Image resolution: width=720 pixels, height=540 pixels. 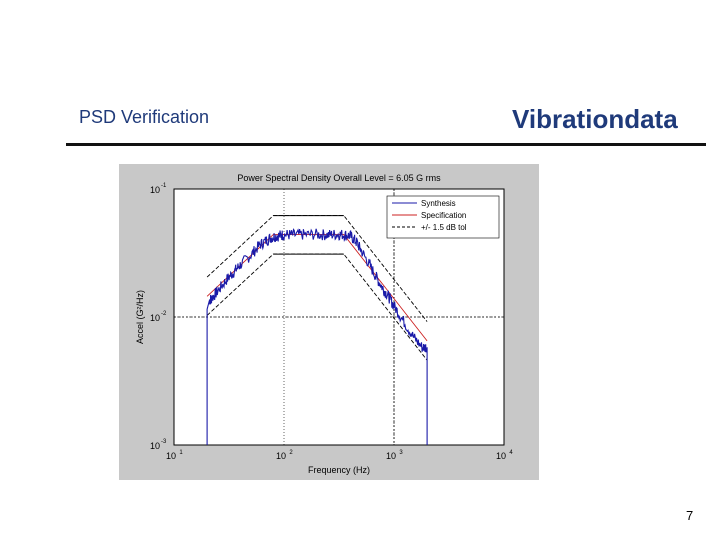 What do you see at coordinates (164, 186) in the screenshot?
I see `y-tick-exponent: -1` at bounding box center [164, 186].